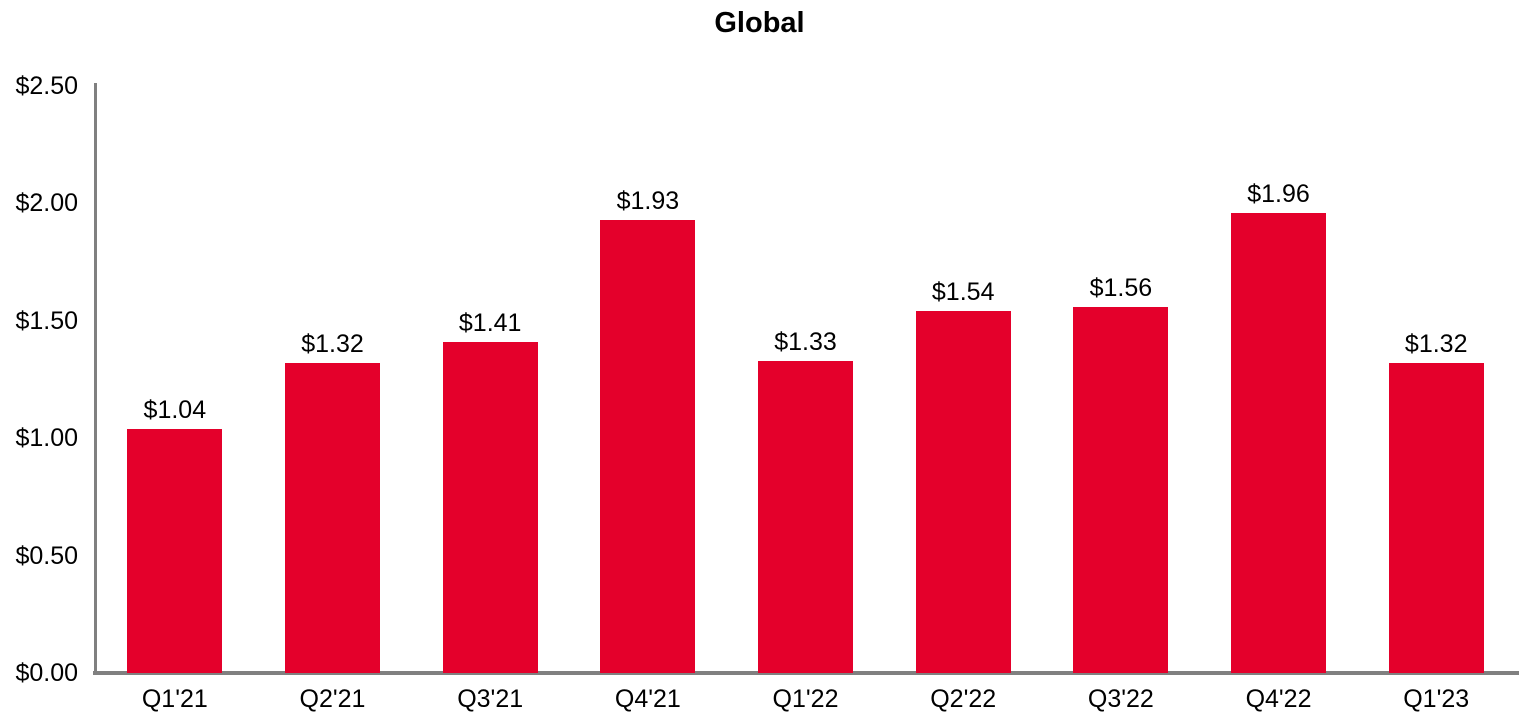  What do you see at coordinates (963, 476) in the screenshot?
I see `bar-Q2'22: $1.54` at bounding box center [963, 476].